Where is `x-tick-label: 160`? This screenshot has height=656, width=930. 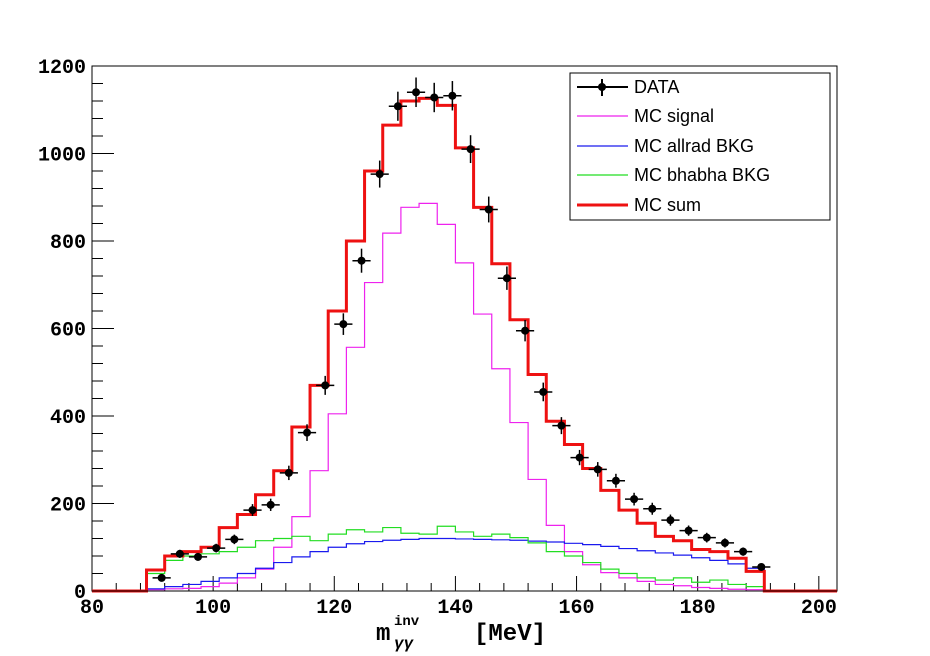
x-tick-label: 160 is located at coordinates (577, 608).